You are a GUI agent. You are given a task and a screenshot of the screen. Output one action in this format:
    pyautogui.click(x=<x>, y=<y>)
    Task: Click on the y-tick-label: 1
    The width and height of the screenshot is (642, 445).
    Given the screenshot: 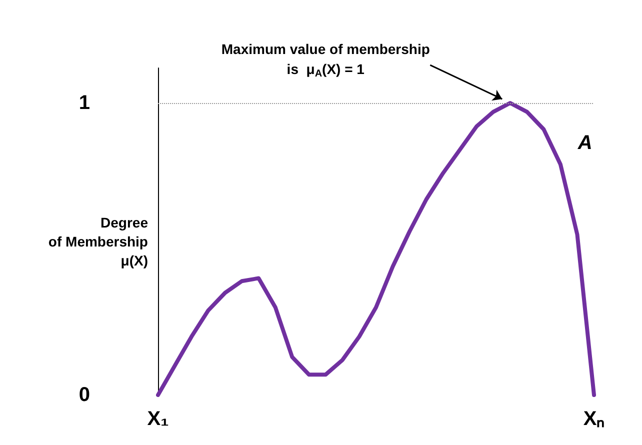 What is the action you would take?
    pyautogui.click(x=84, y=103)
    